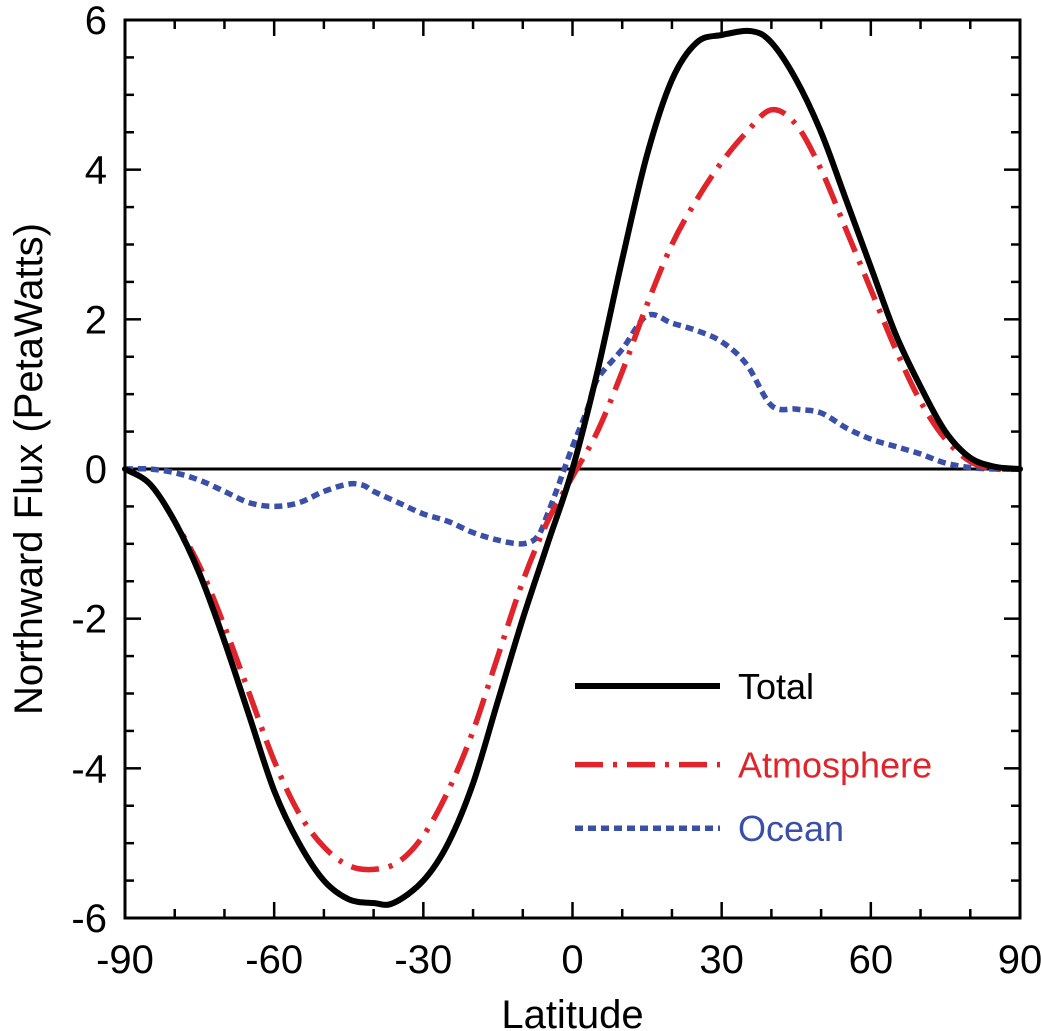  I want to click on legend: Total Atmosphere Ocean, so click(753, 757).